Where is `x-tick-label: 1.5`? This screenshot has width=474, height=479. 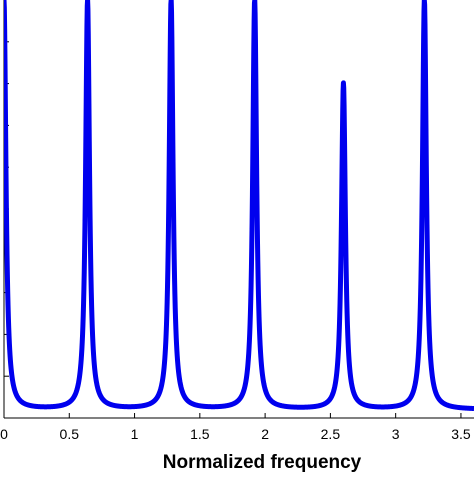
x-tick-label: 1.5 is located at coordinates (200, 434).